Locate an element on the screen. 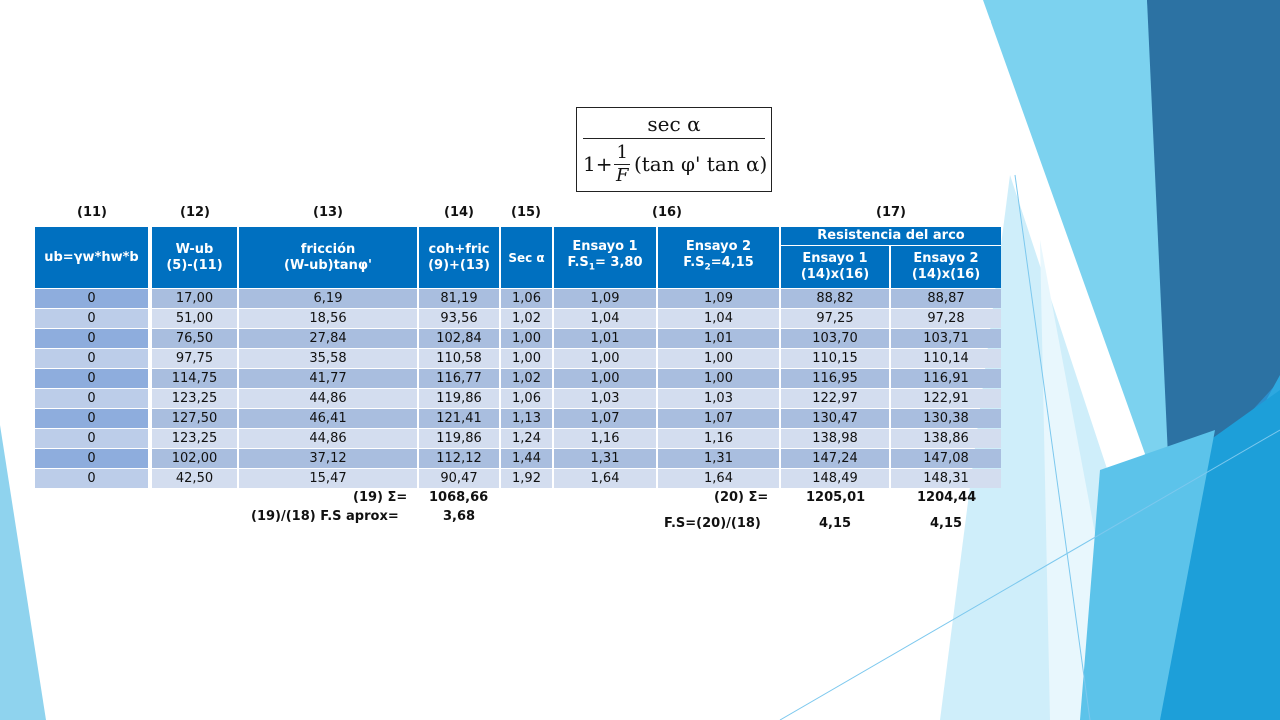  formula-lead: 1+ is located at coordinates (598, 164).